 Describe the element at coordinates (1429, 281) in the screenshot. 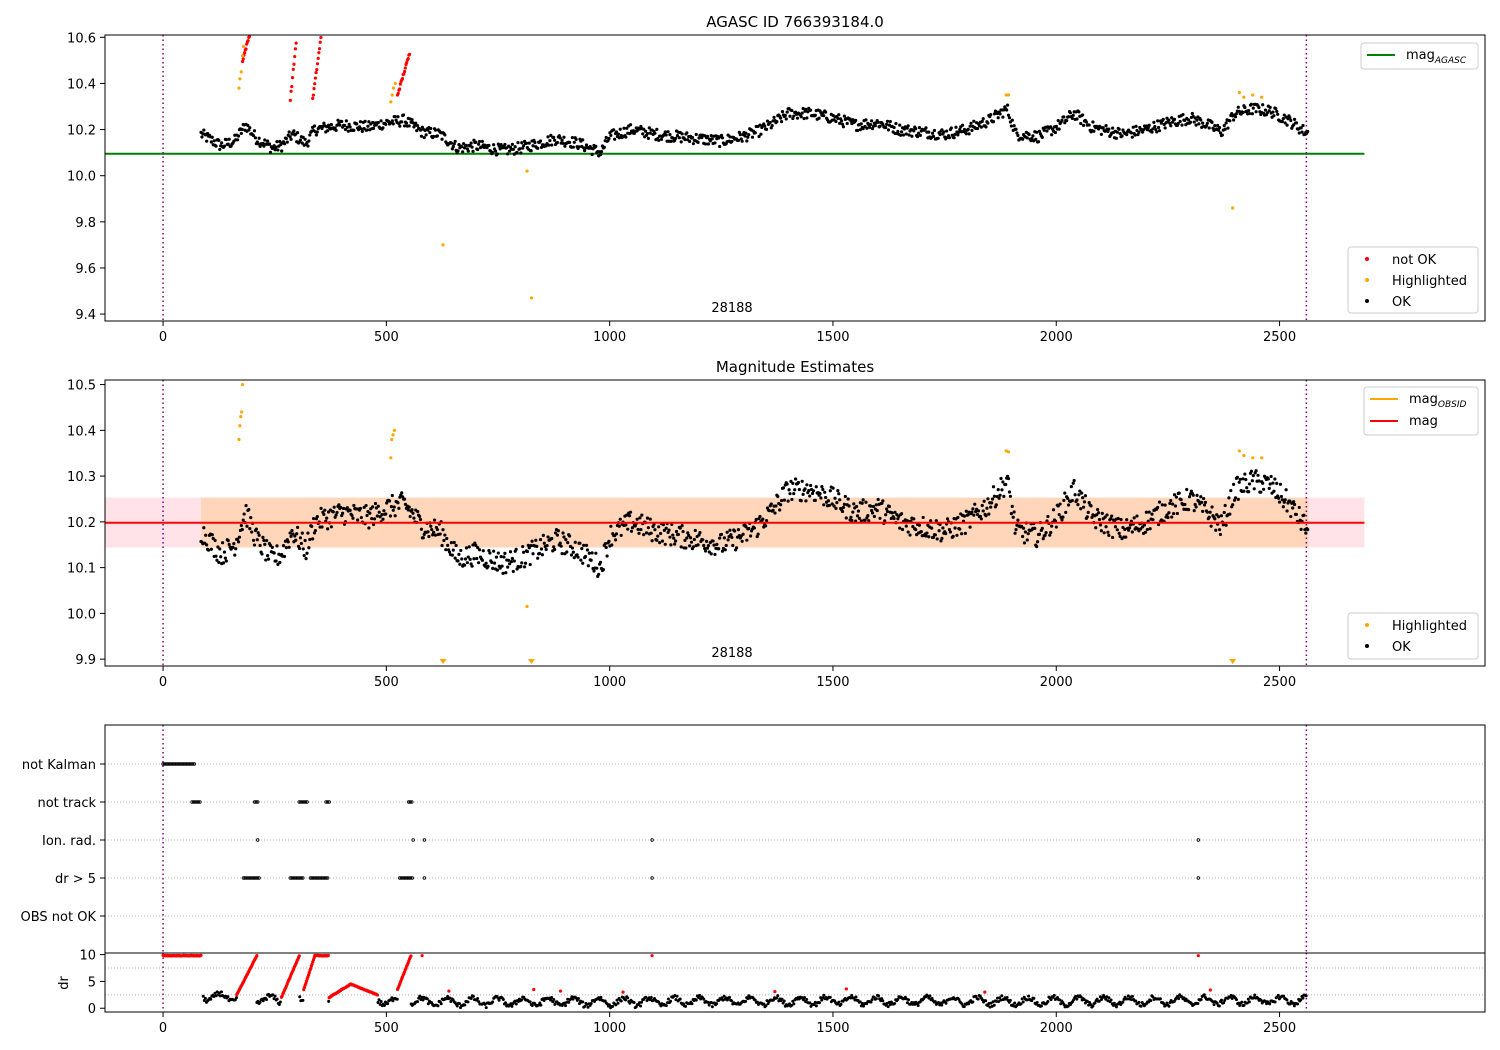

I see `agasc-legend-label: Highlighted` at that location.